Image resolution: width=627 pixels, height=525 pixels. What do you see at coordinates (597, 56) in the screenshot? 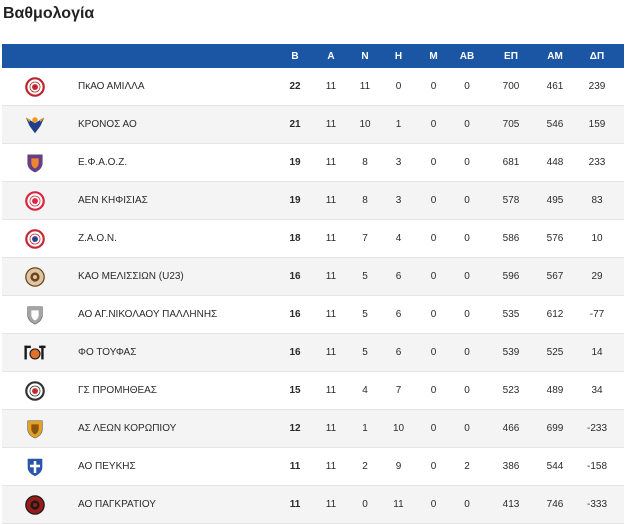
I see `header-point-diff: ΔΠ` at bounding box center [597, 56].